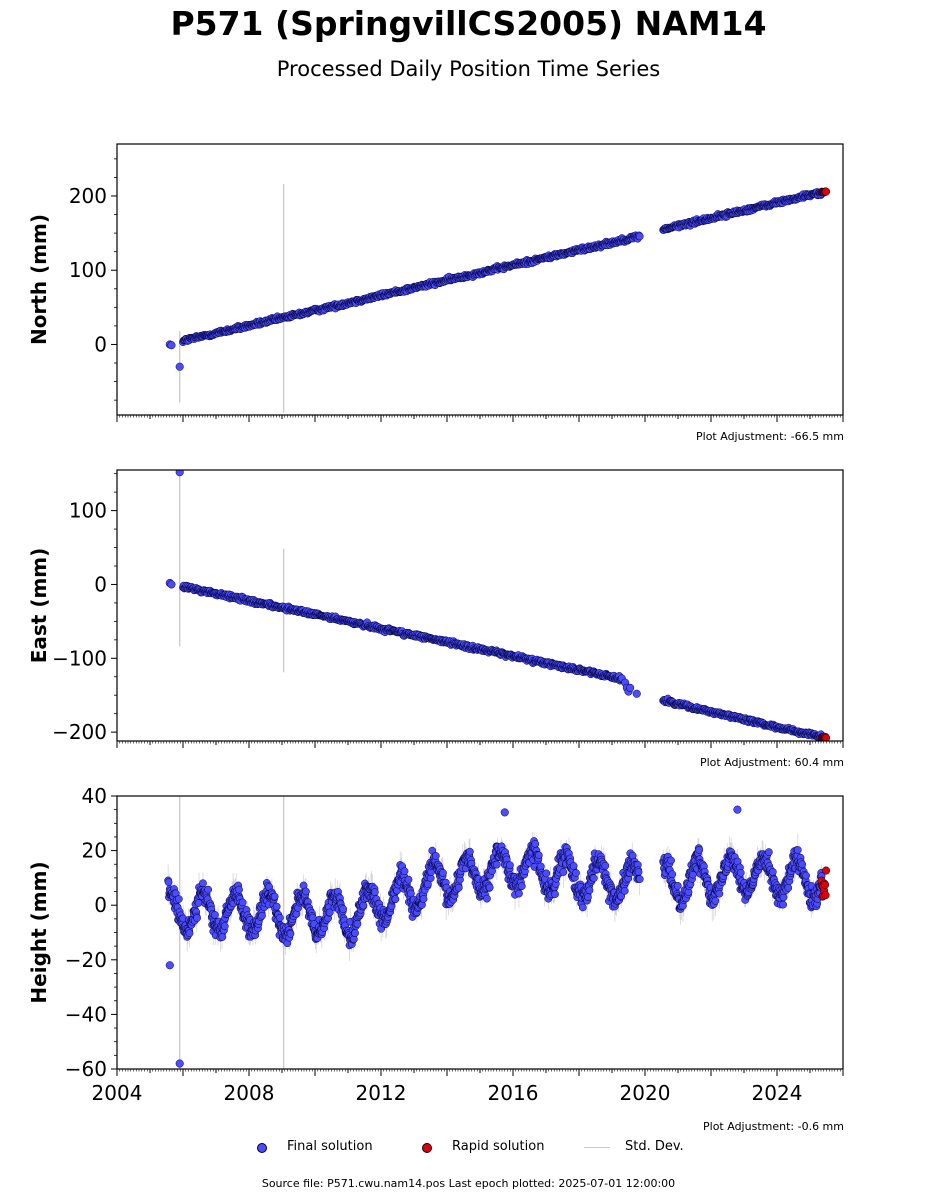 The height and width of the screenshot is (1200, 937). I want to click on height-x-axis: 2004 2008 2012 2016 2020 2024, so click(468, 1087).